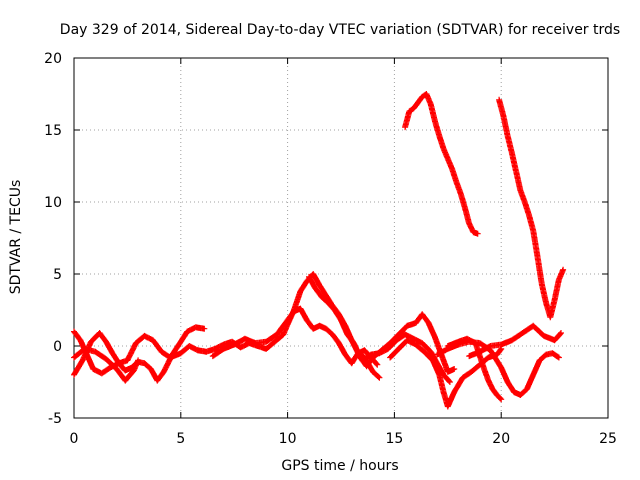  Describe the element at coordinates (57, 275) in the screenshot. I see `y-tick-label: 5` at that location.